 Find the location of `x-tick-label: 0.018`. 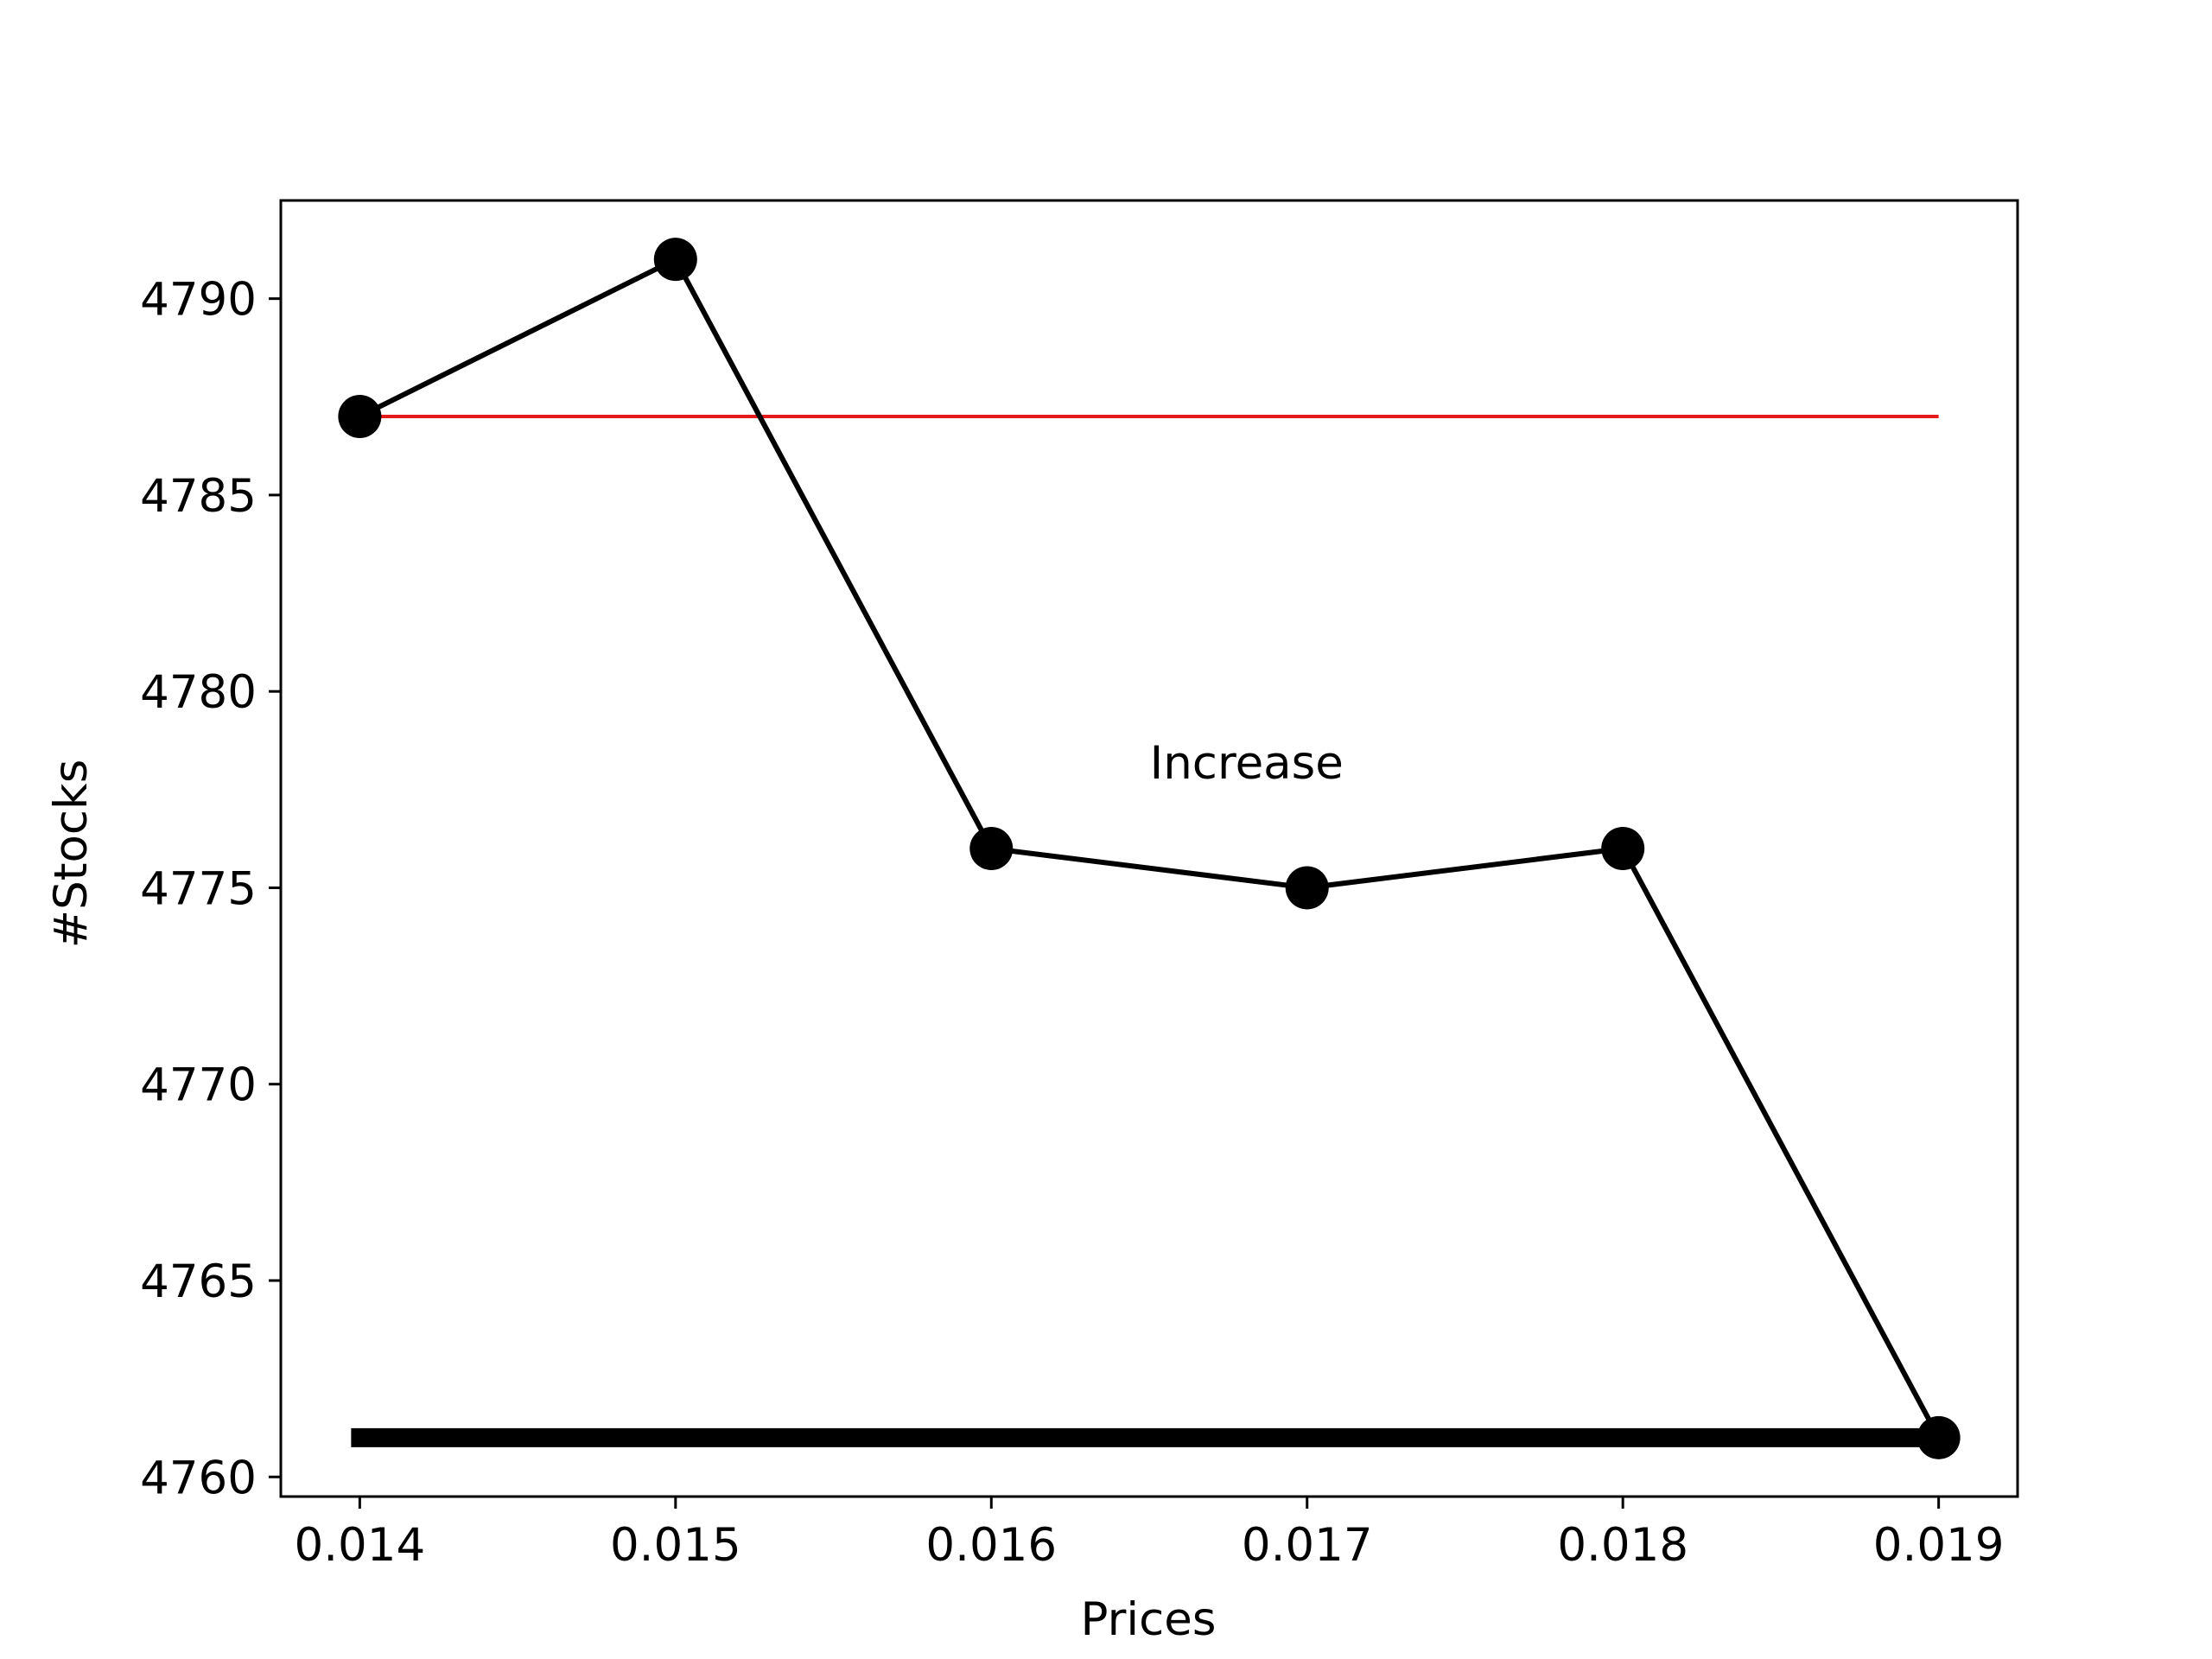

x-tick-label: 0.018 is located at coordinates (1622, 1545).